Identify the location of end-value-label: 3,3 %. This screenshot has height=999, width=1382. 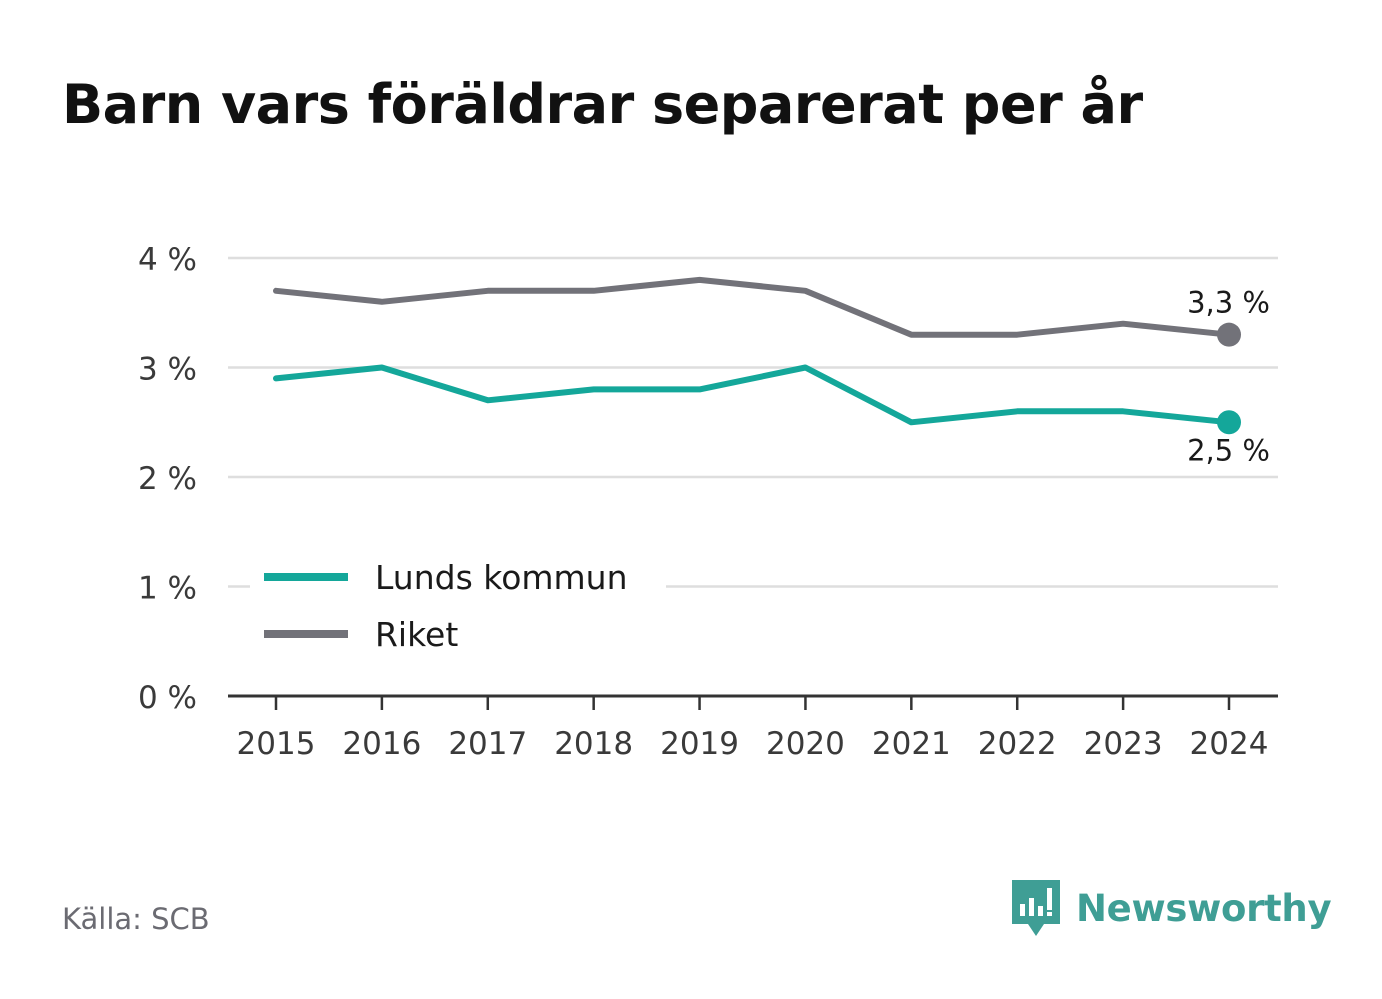
(1228, 303).